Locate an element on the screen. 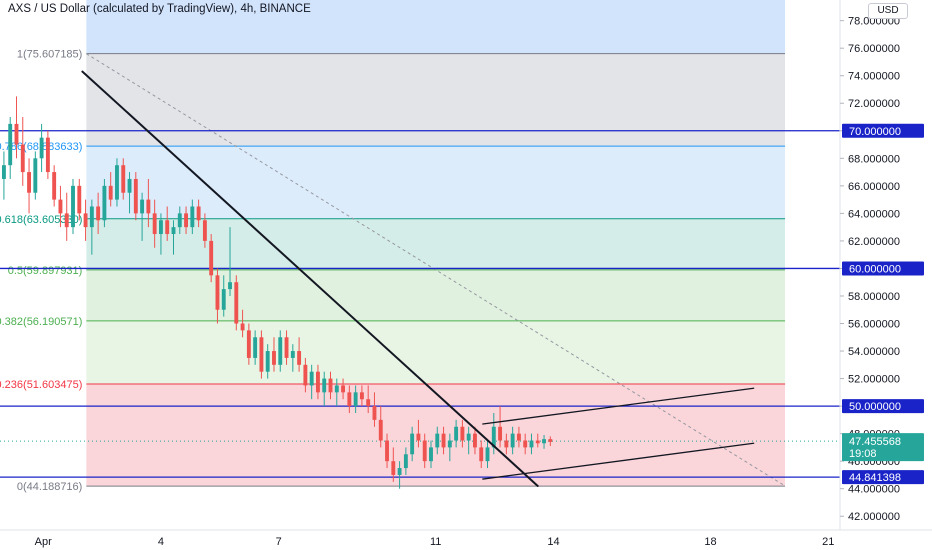  price-tick-label: 64.000000 is located at coordinates (874, 214).